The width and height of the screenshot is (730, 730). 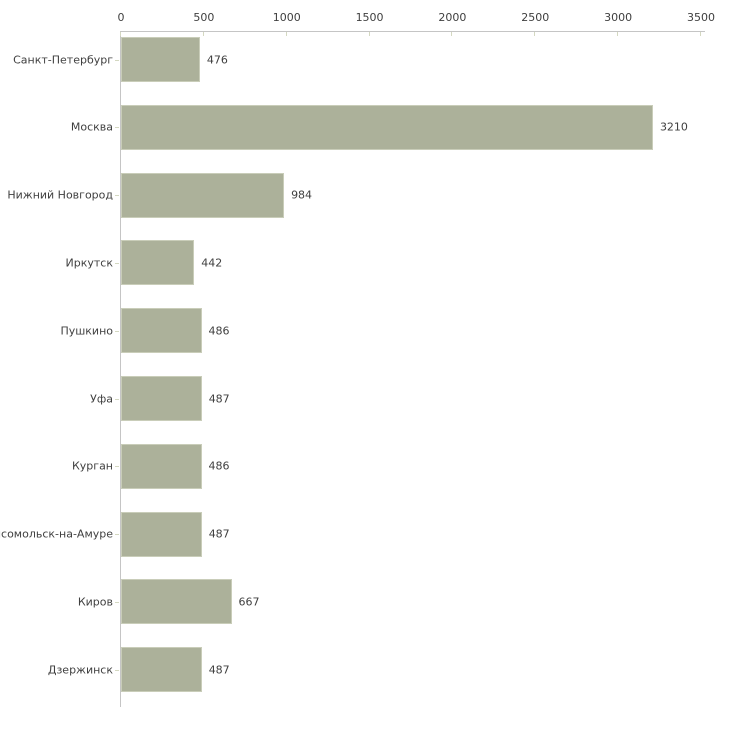 I want to click on x-axis-line, so click(x=412, y=31).